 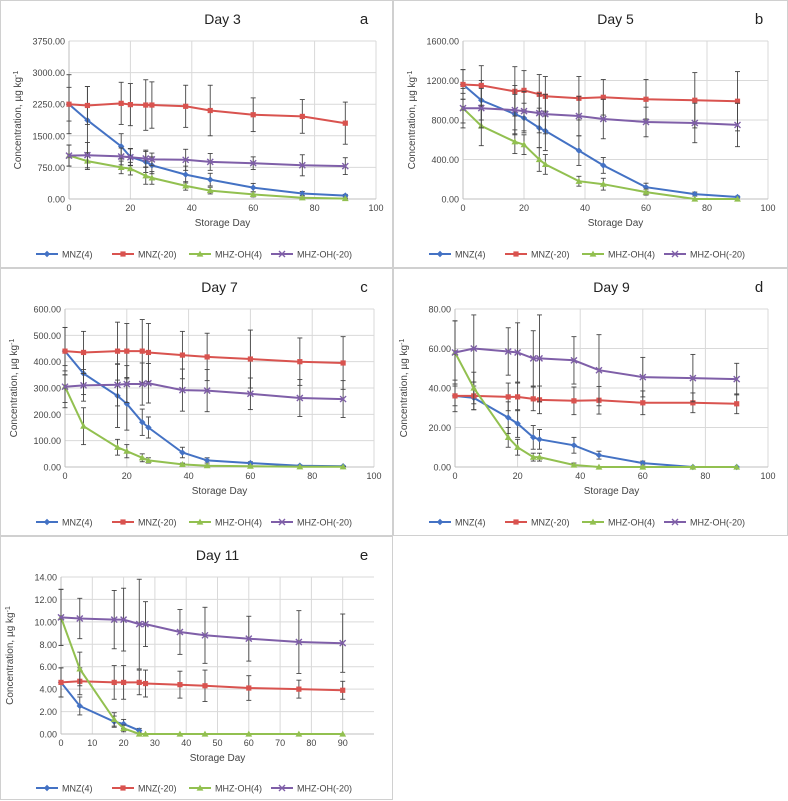 What do you see at coordinates (238, 789) in the screenshot?
I see `legend-label: MHZ-OH(4)` at bounding box center [238, 789].